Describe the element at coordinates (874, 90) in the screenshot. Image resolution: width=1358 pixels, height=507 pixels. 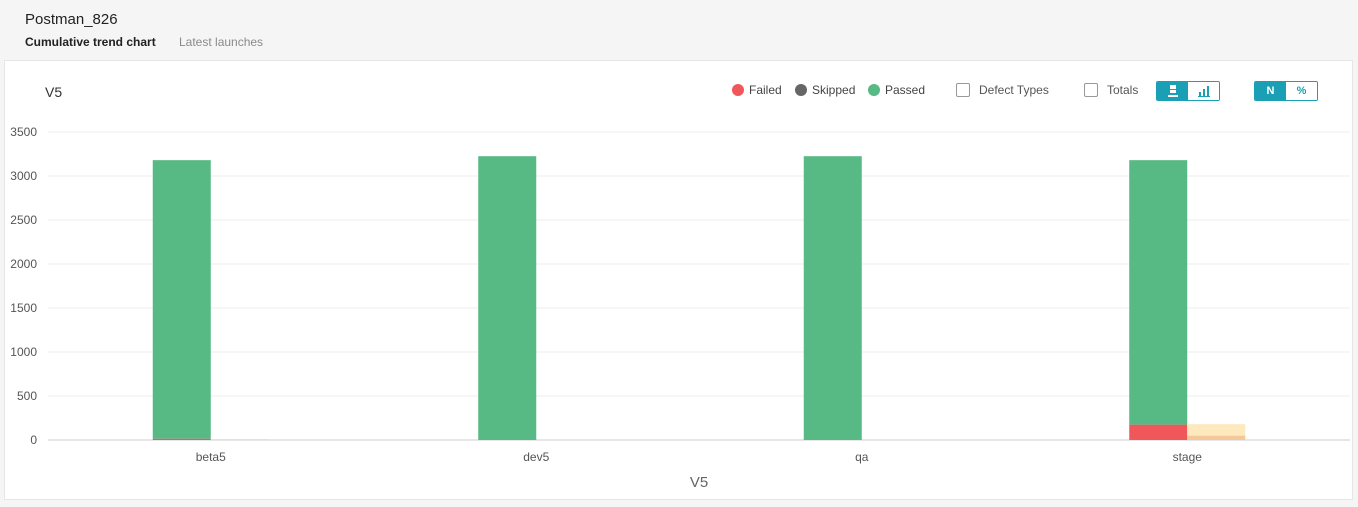
I see `passed-dot-icon` at that location.